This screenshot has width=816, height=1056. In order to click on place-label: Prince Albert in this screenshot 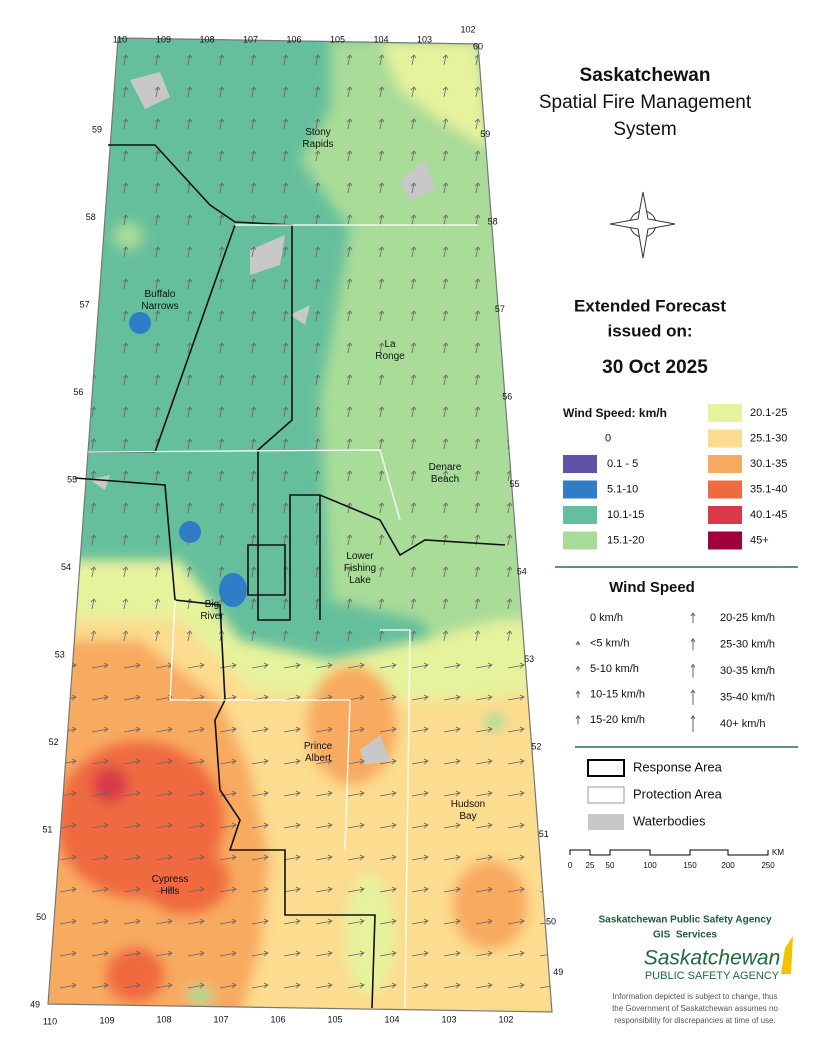, I will do `click(318, 752)`.